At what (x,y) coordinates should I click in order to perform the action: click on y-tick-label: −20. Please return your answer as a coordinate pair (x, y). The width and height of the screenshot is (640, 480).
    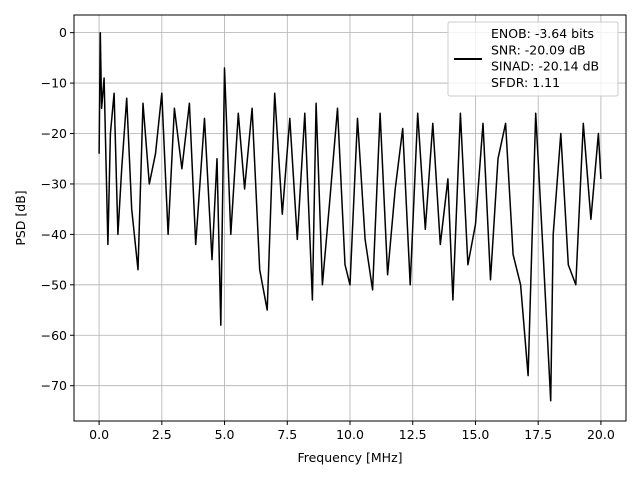
    Looking at the image, I should click on (54, 133).